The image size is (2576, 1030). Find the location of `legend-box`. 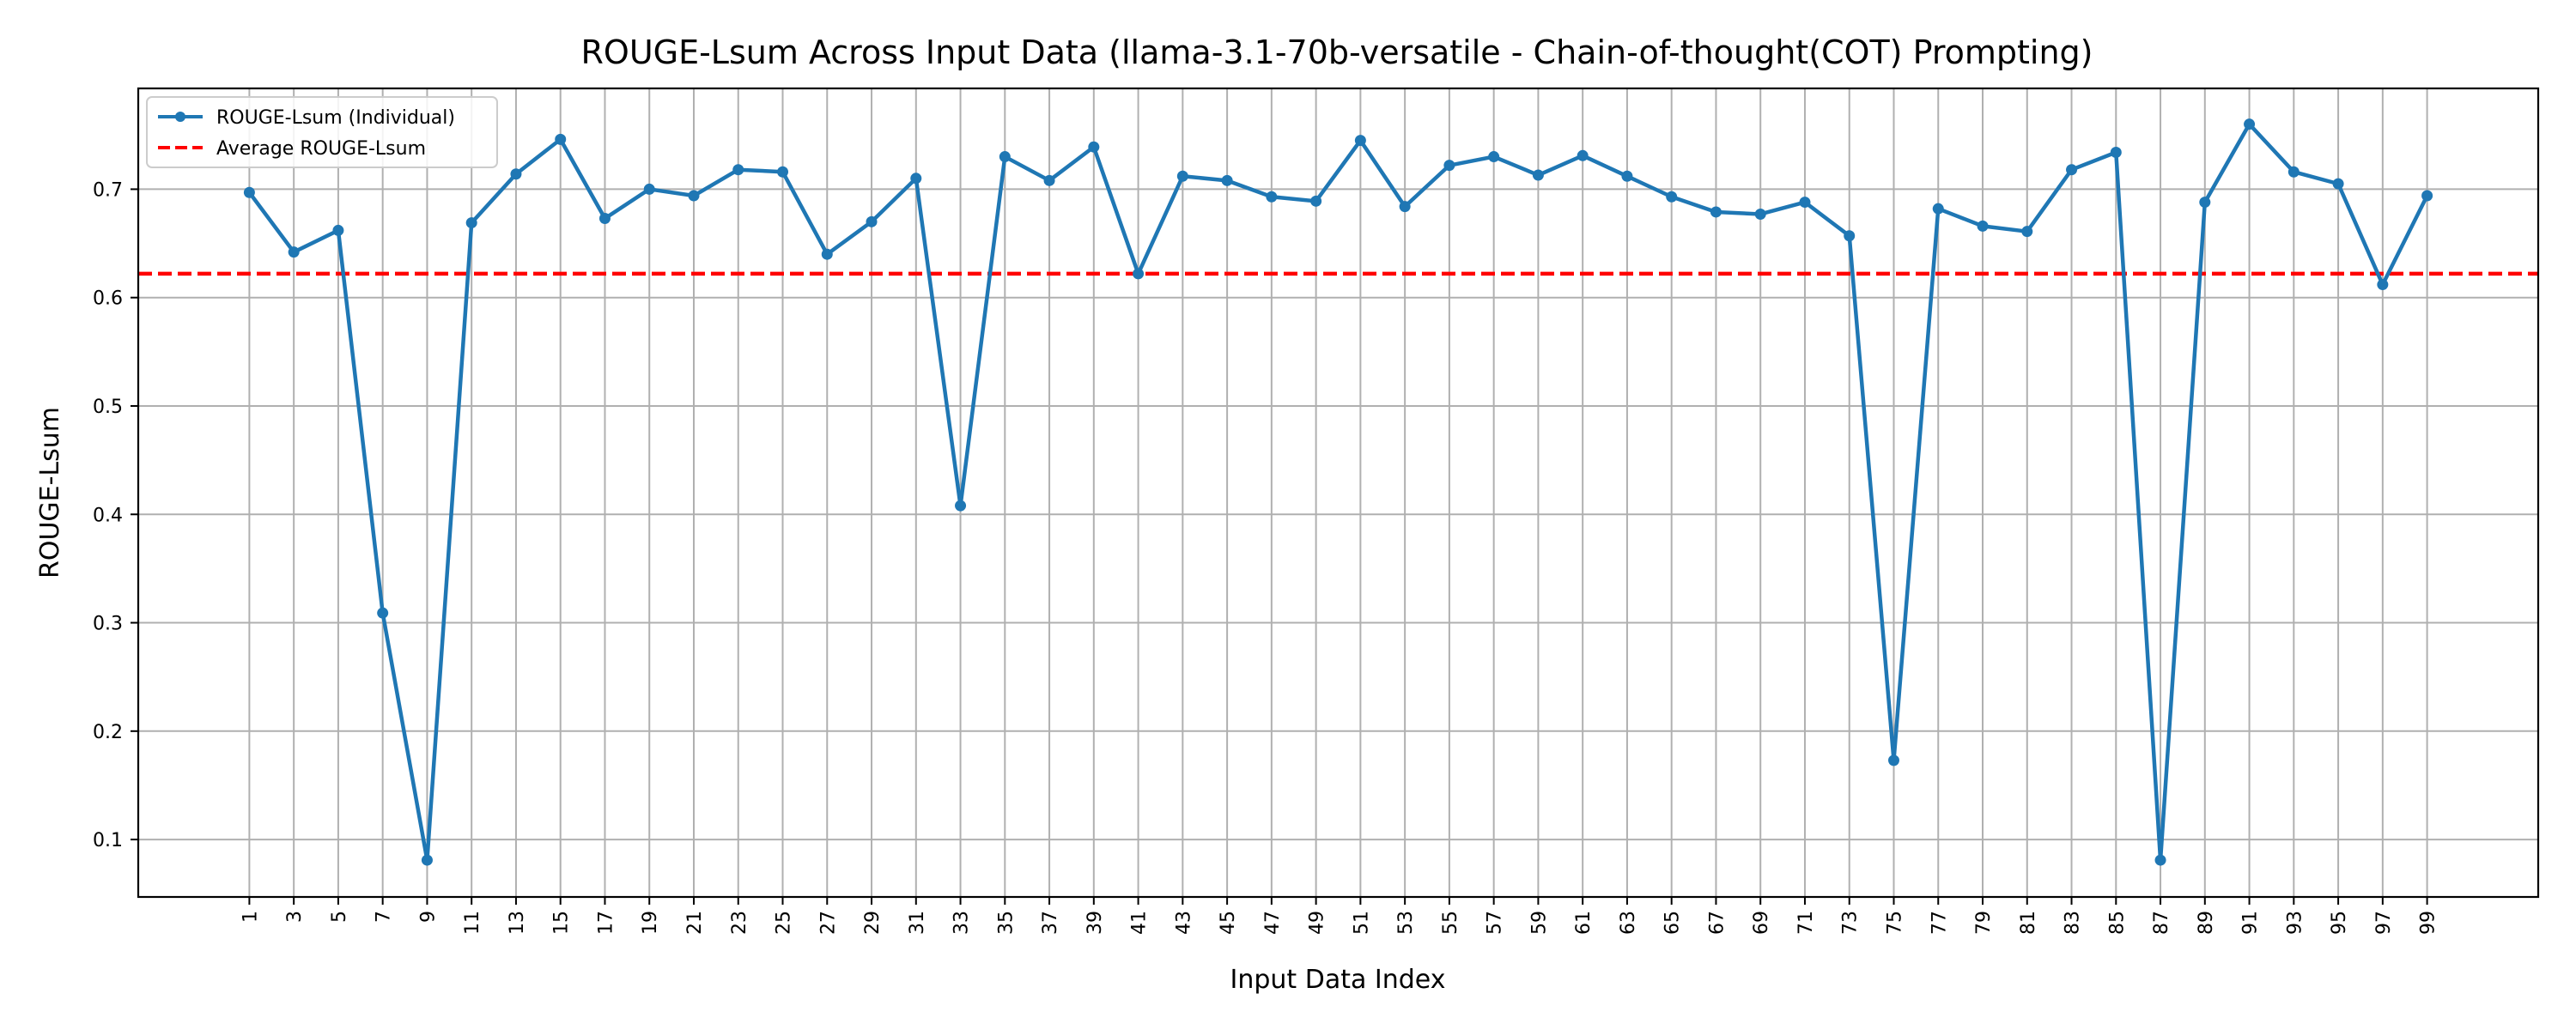

legend-box is located at coordinates (322, 132).